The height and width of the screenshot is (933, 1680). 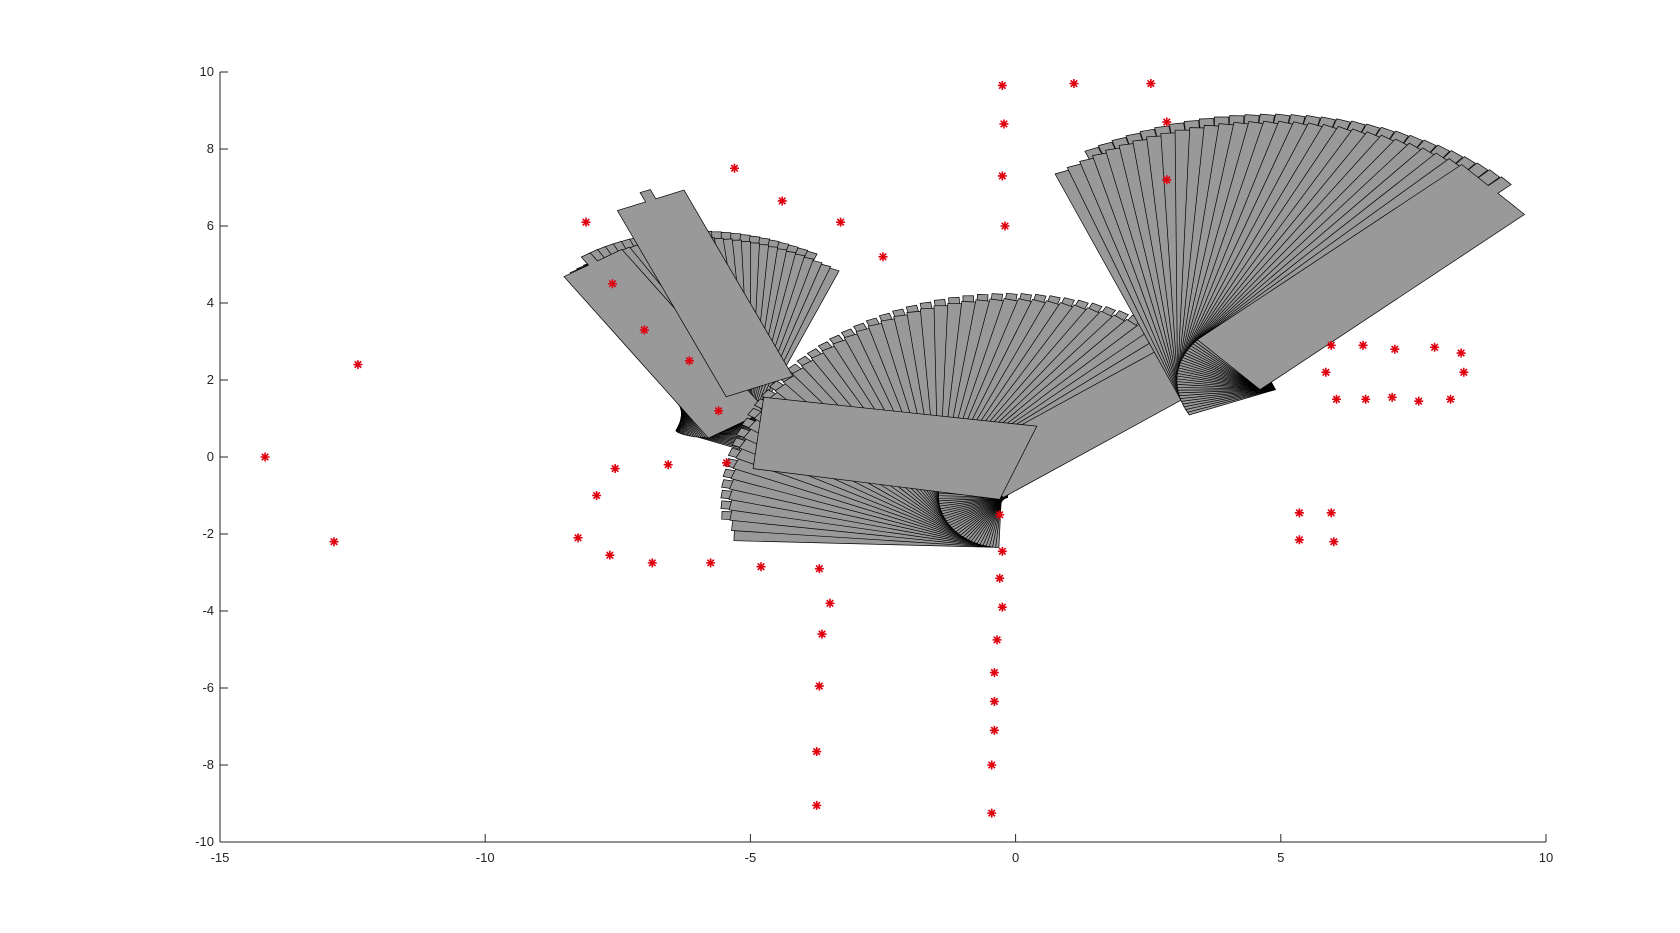 What do you see at coordinates (1546, 857) in the screenshot?
I see `x-tick-label: 10` at bounding box center [1546, 857].